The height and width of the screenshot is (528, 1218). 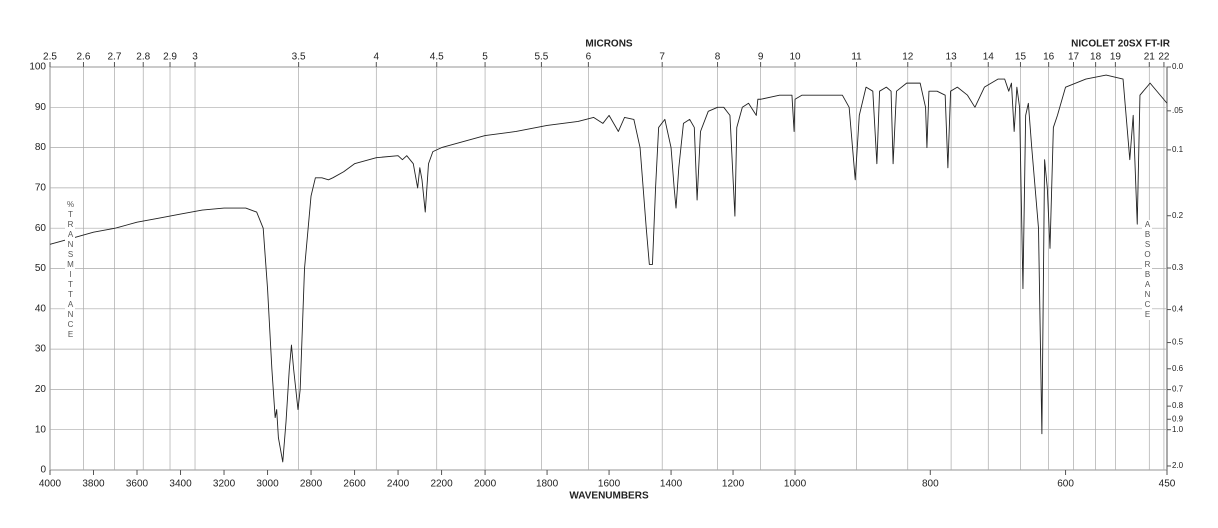 What do you see at coordinates (1116, 57) in the screenshot?
I see `top-tick-label: 19` at bounding box center [1116, 57].